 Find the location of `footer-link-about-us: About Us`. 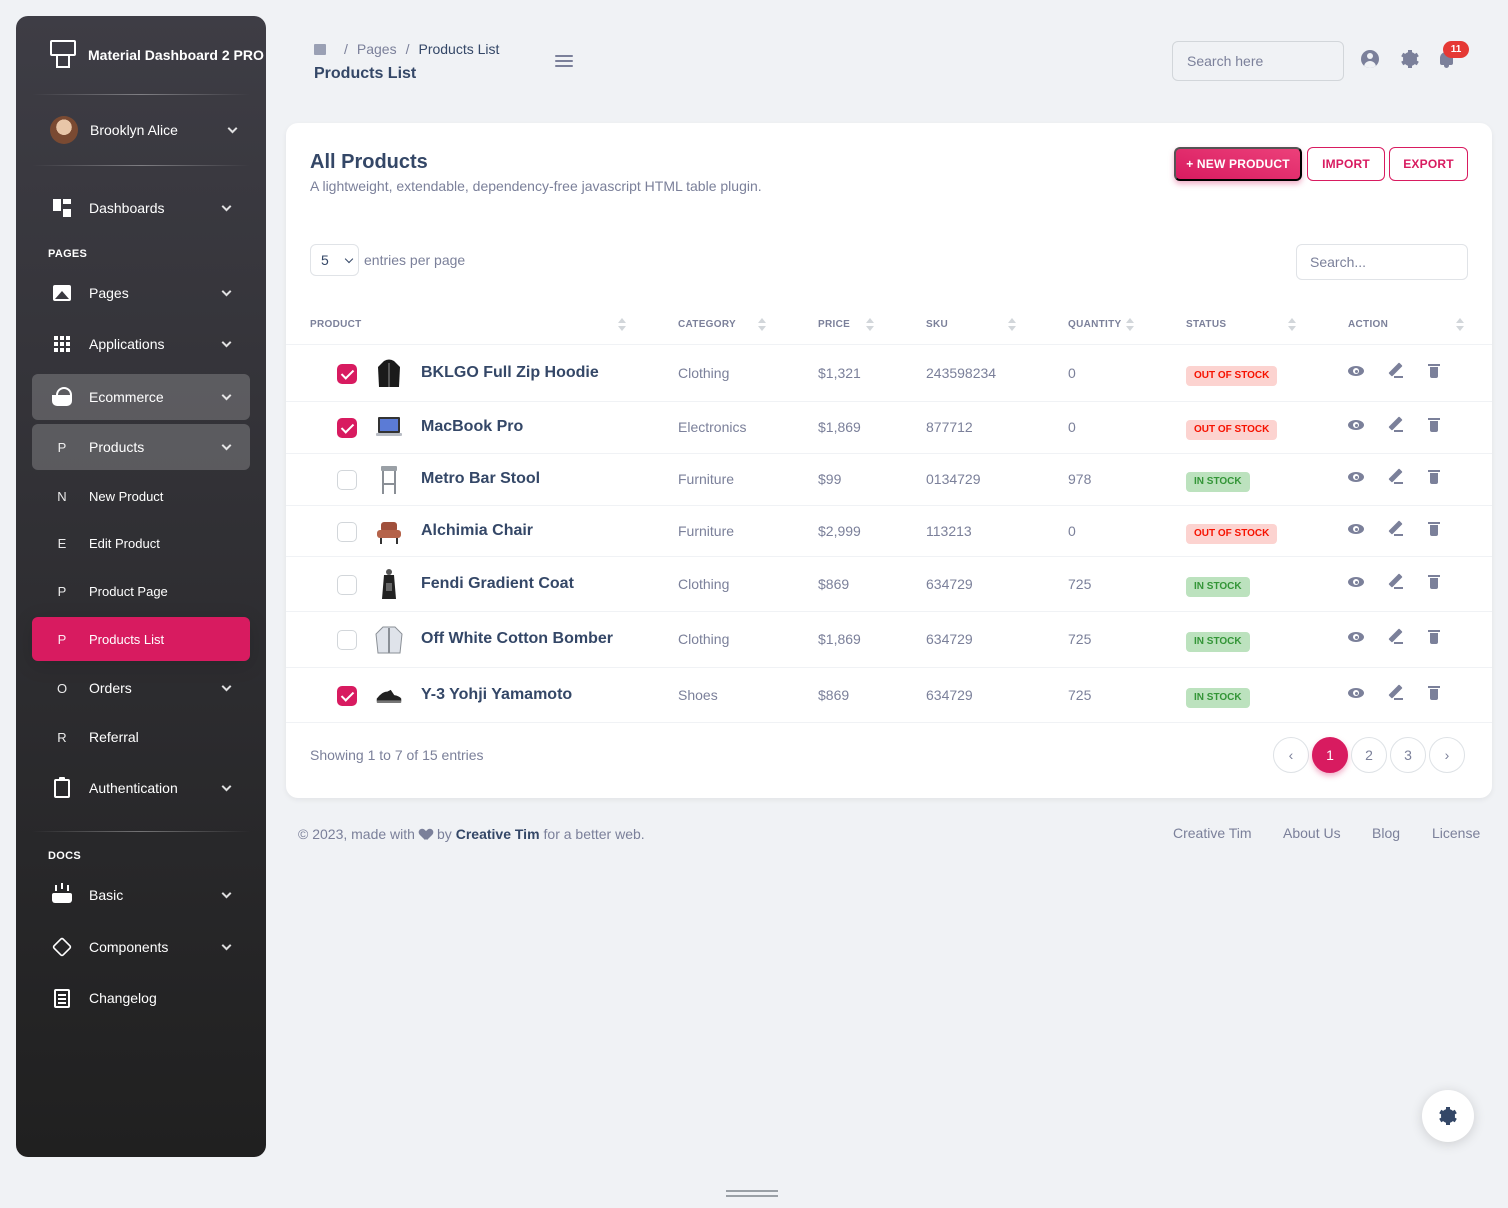

footer-link-about-us: About Us is located at coordinates (1312, 833).